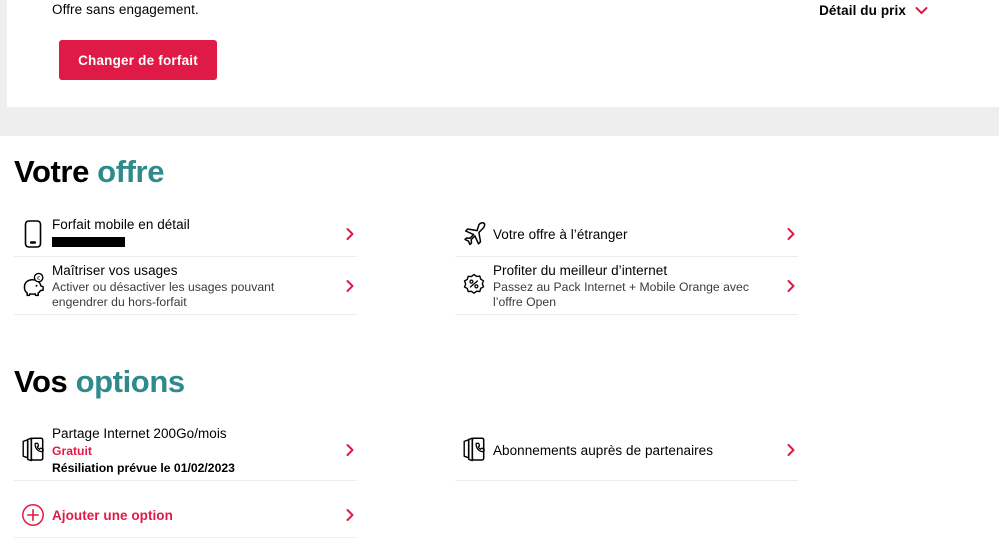 Image resolution: width=999 pixels, height=559 pixels. I want to click on list-item-abonnements-partenaires: Abonnements auprès de partenaires, so click(626, 450).